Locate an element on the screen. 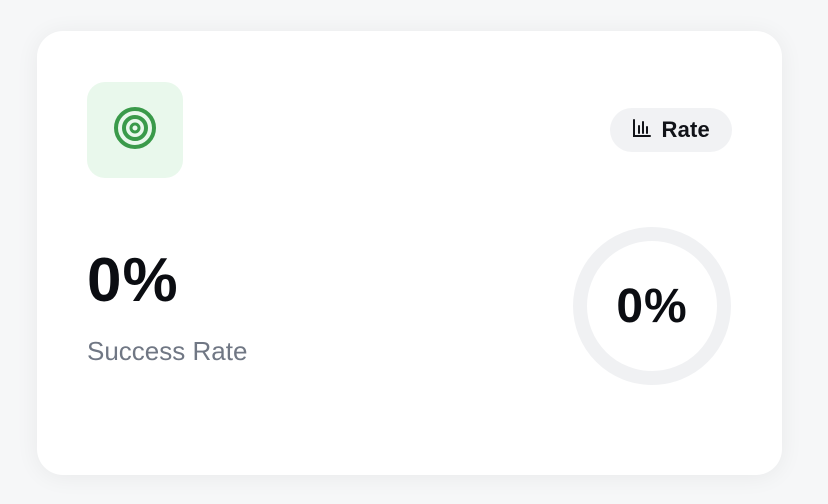  success-rate-value: 0% is located at coordinates (133, 280).